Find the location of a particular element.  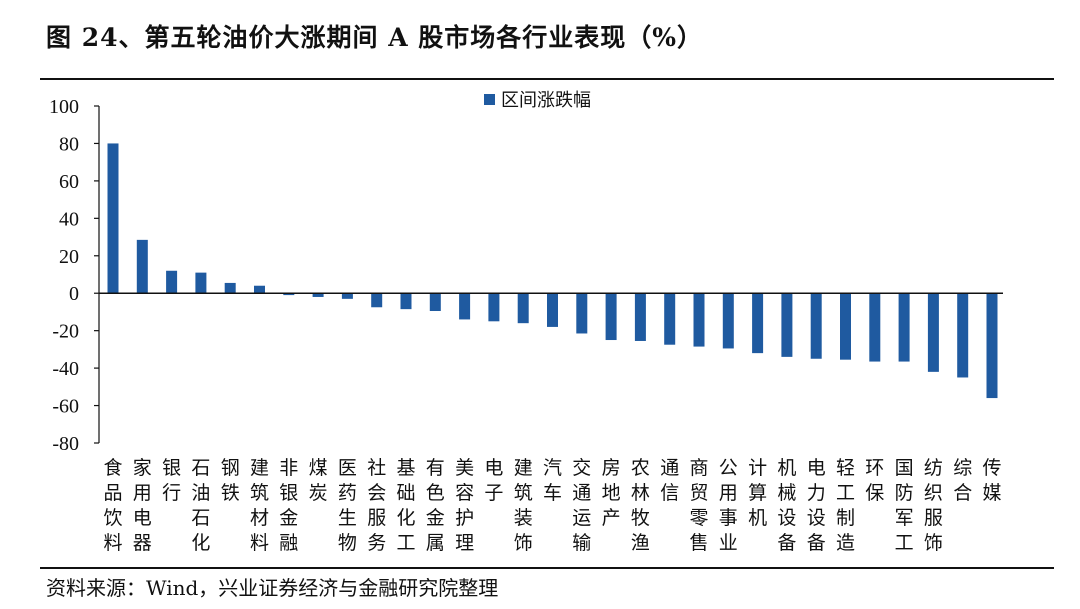

y-tick-label: -40 is located at coordinates (65, 369).